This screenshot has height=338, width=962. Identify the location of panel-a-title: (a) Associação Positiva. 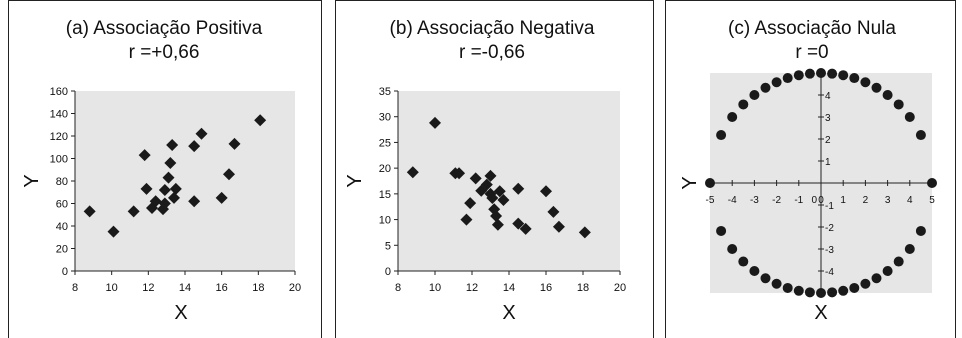
(164, 28).